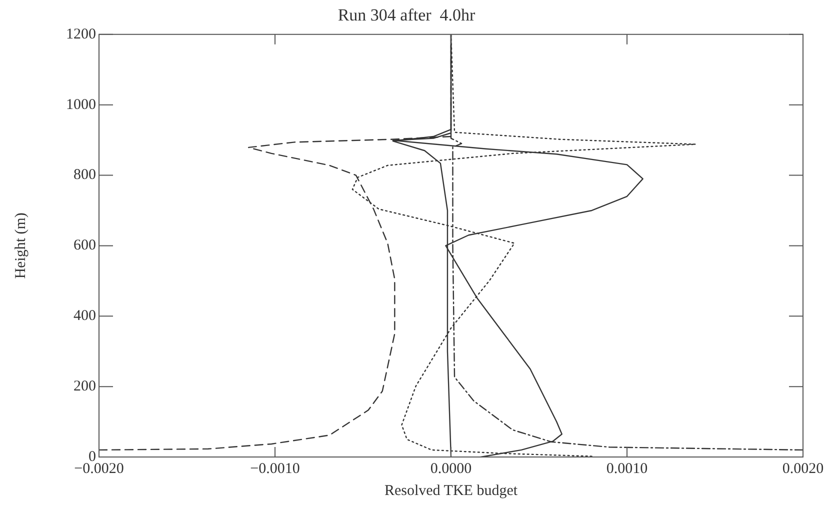  What do you see at coordinates (20, 245) in the screenshot?
I see `y-axis-title: Height (m)` at bounding box center [20, 245].